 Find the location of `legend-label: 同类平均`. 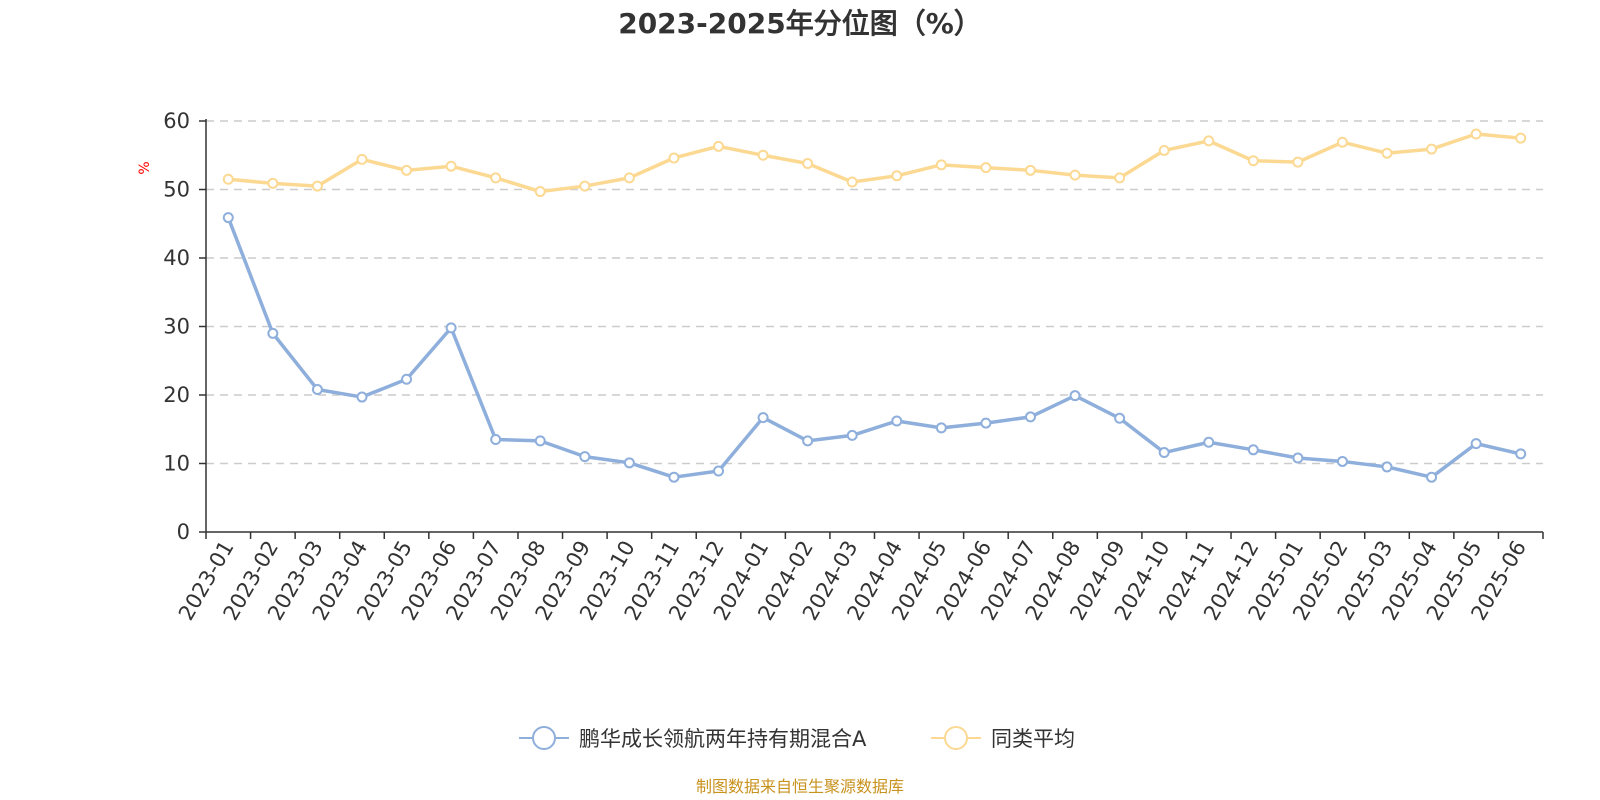

legend-label: 同类平均 is located at coordinates (1033, 739).